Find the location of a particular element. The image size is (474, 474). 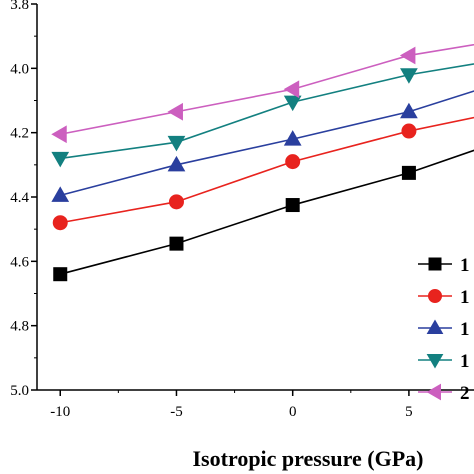

legend: 1 1 1 1 2 is located at coordinates (444, 329).